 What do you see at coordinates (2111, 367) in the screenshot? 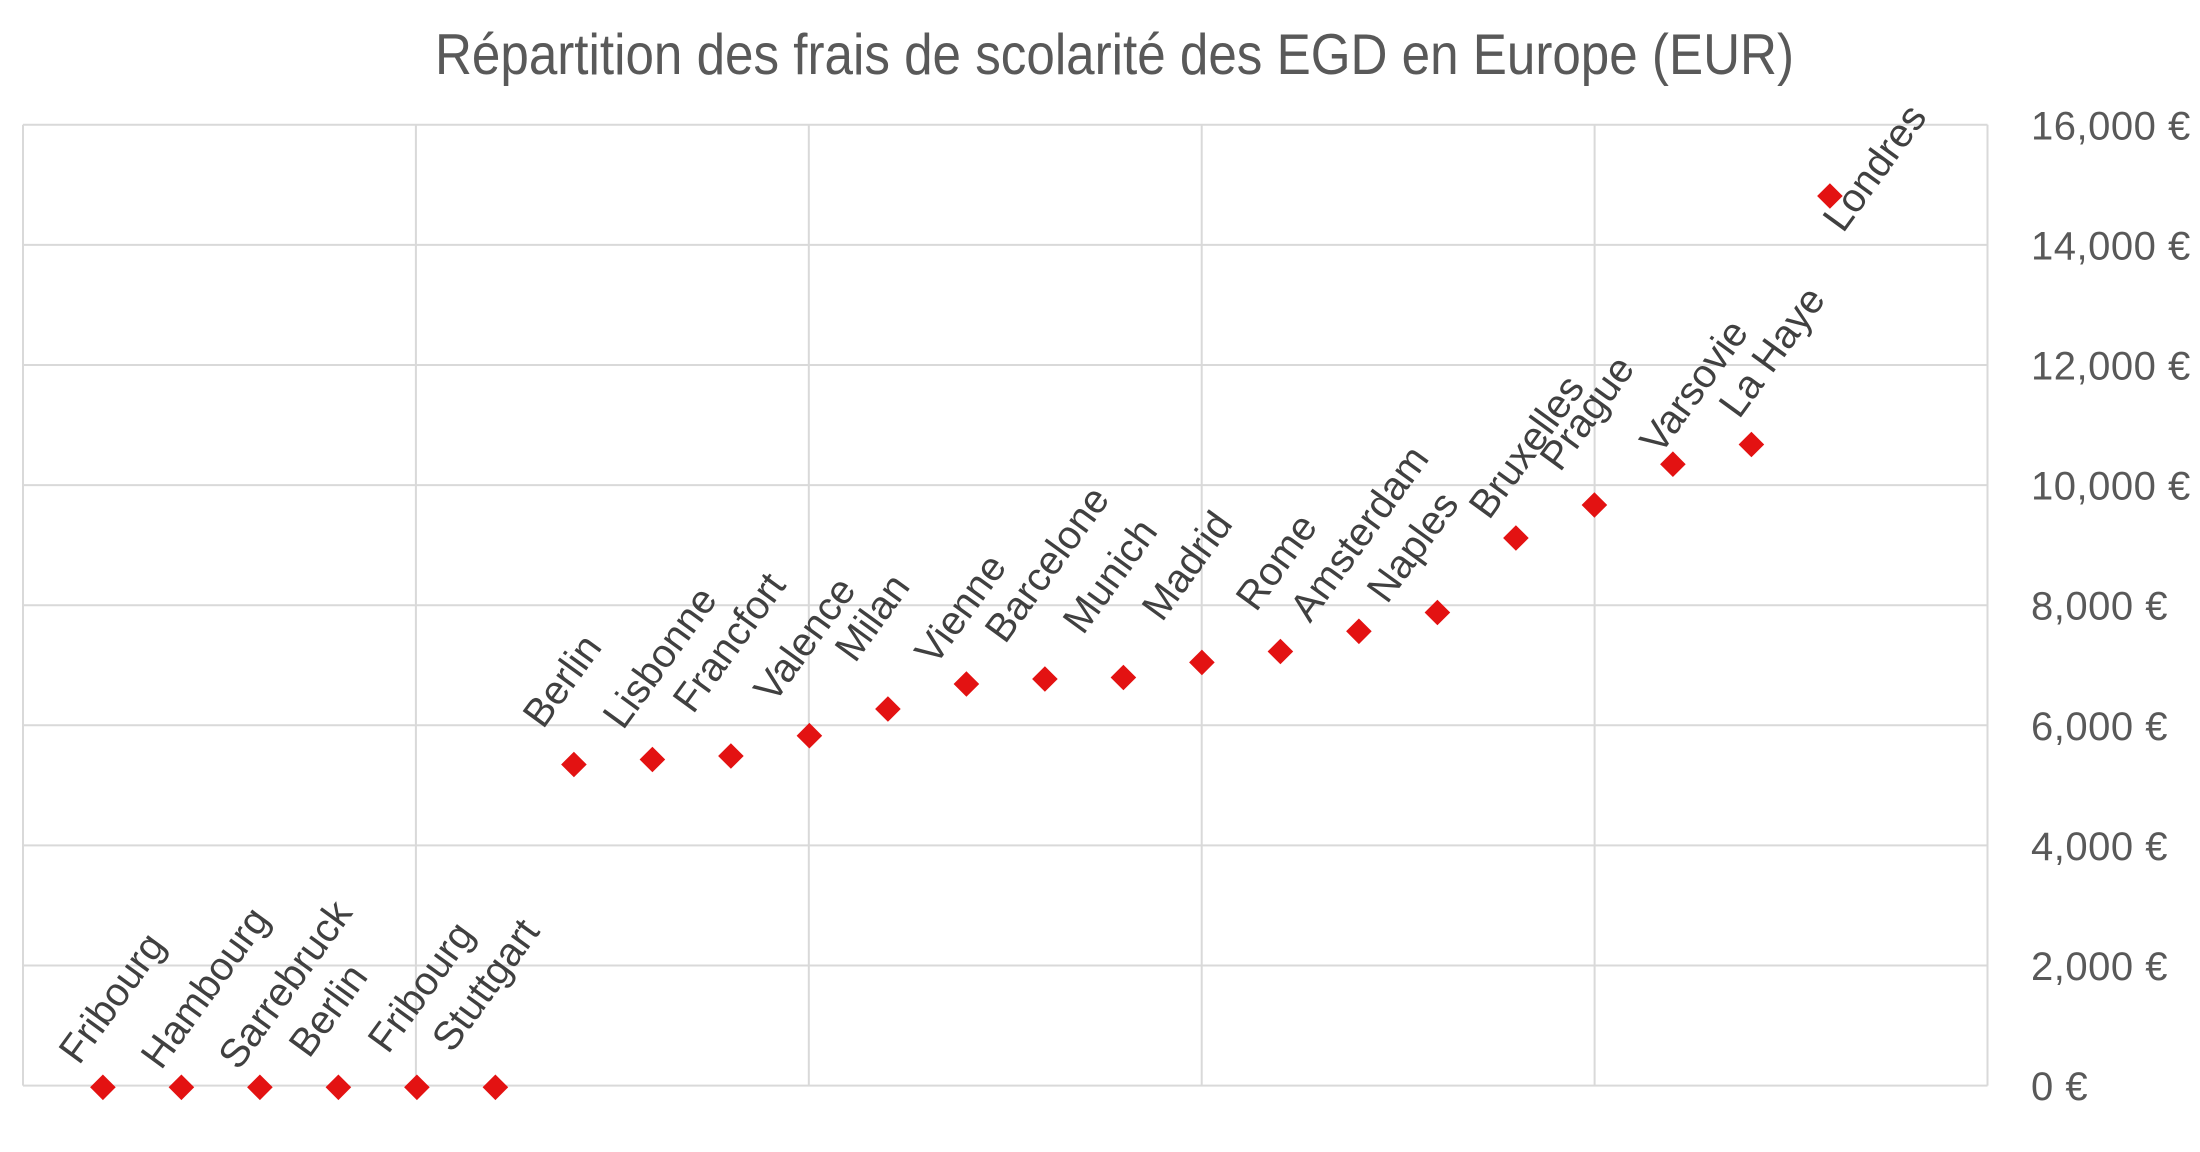
I see `svg-text: 12,000 €` at bounding box center [2111, 367].